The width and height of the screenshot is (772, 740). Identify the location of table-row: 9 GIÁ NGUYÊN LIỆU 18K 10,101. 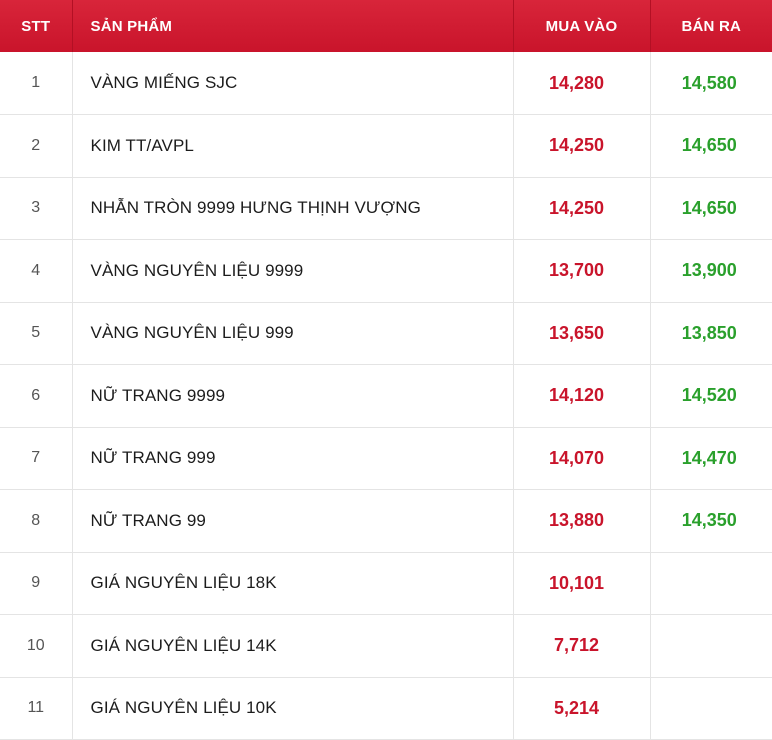
(386, 583).